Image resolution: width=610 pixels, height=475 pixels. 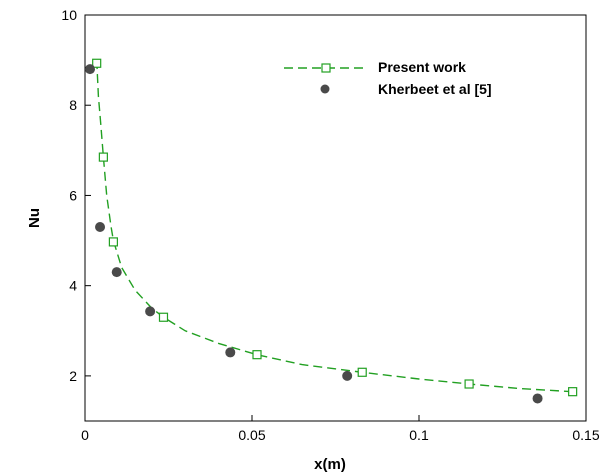 I want to click on y-axis-ticks: 2 4 6 8 10, so click(x=76, y=195).